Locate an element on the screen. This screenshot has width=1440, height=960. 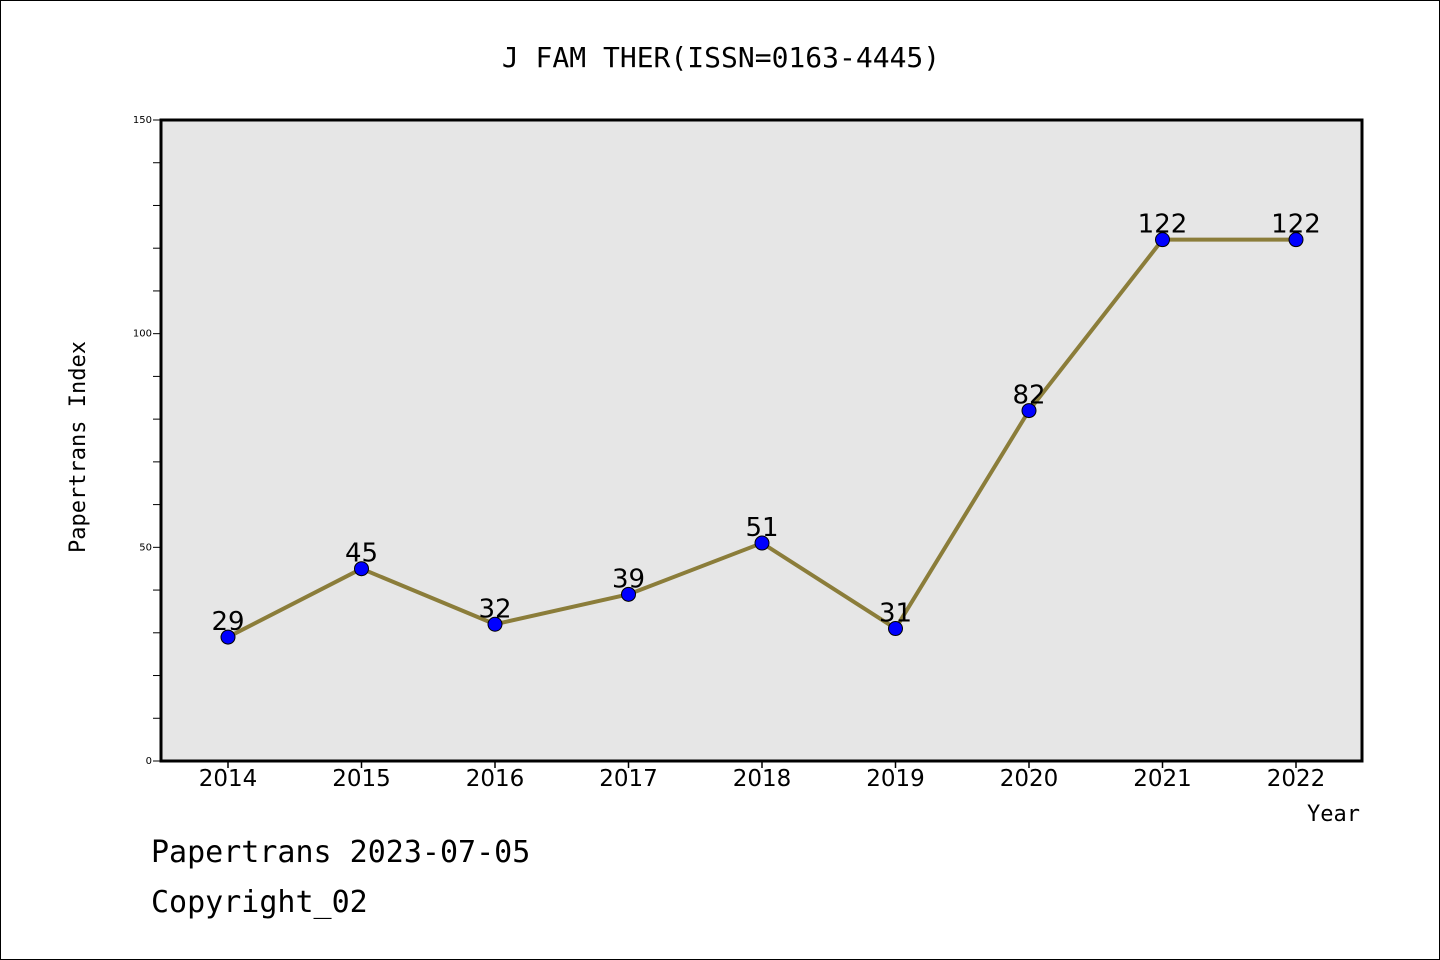
footer-date-text: Papertrans 2023-07-05 is located at coordinates (341, 852).